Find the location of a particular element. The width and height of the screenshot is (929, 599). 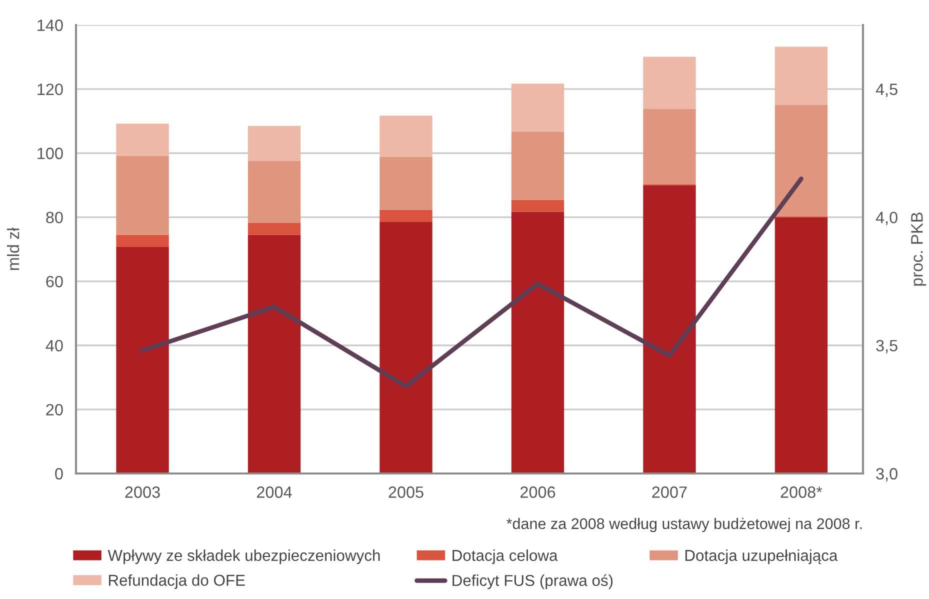

legend-label: Dotacja uzupełniająca is located at coordinates (761, 556).